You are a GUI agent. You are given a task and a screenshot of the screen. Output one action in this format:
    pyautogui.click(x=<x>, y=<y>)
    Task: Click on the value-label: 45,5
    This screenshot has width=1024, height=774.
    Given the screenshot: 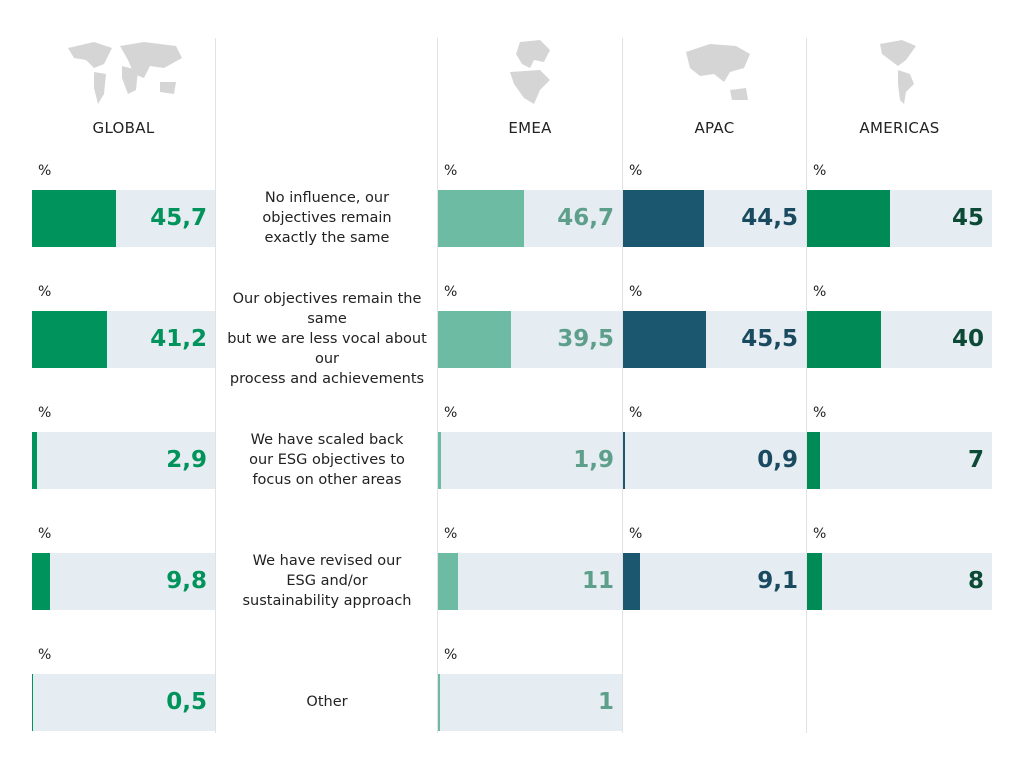 What is the action you would take?
    pyautogui.click(x=769, y=339)
    